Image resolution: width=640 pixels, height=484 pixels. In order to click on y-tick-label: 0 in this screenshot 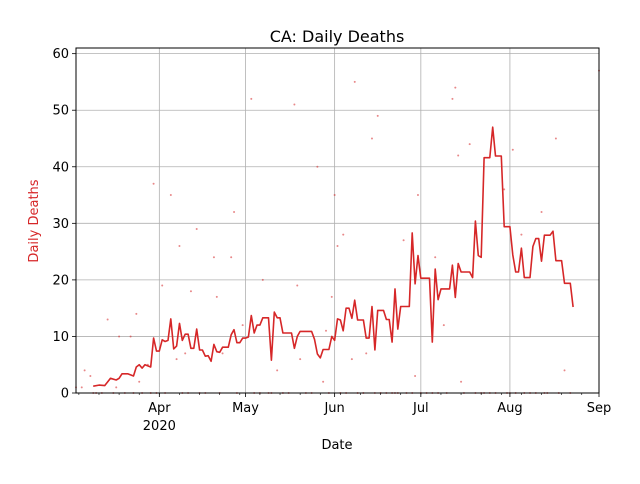, I will do `click(65, 394)`.